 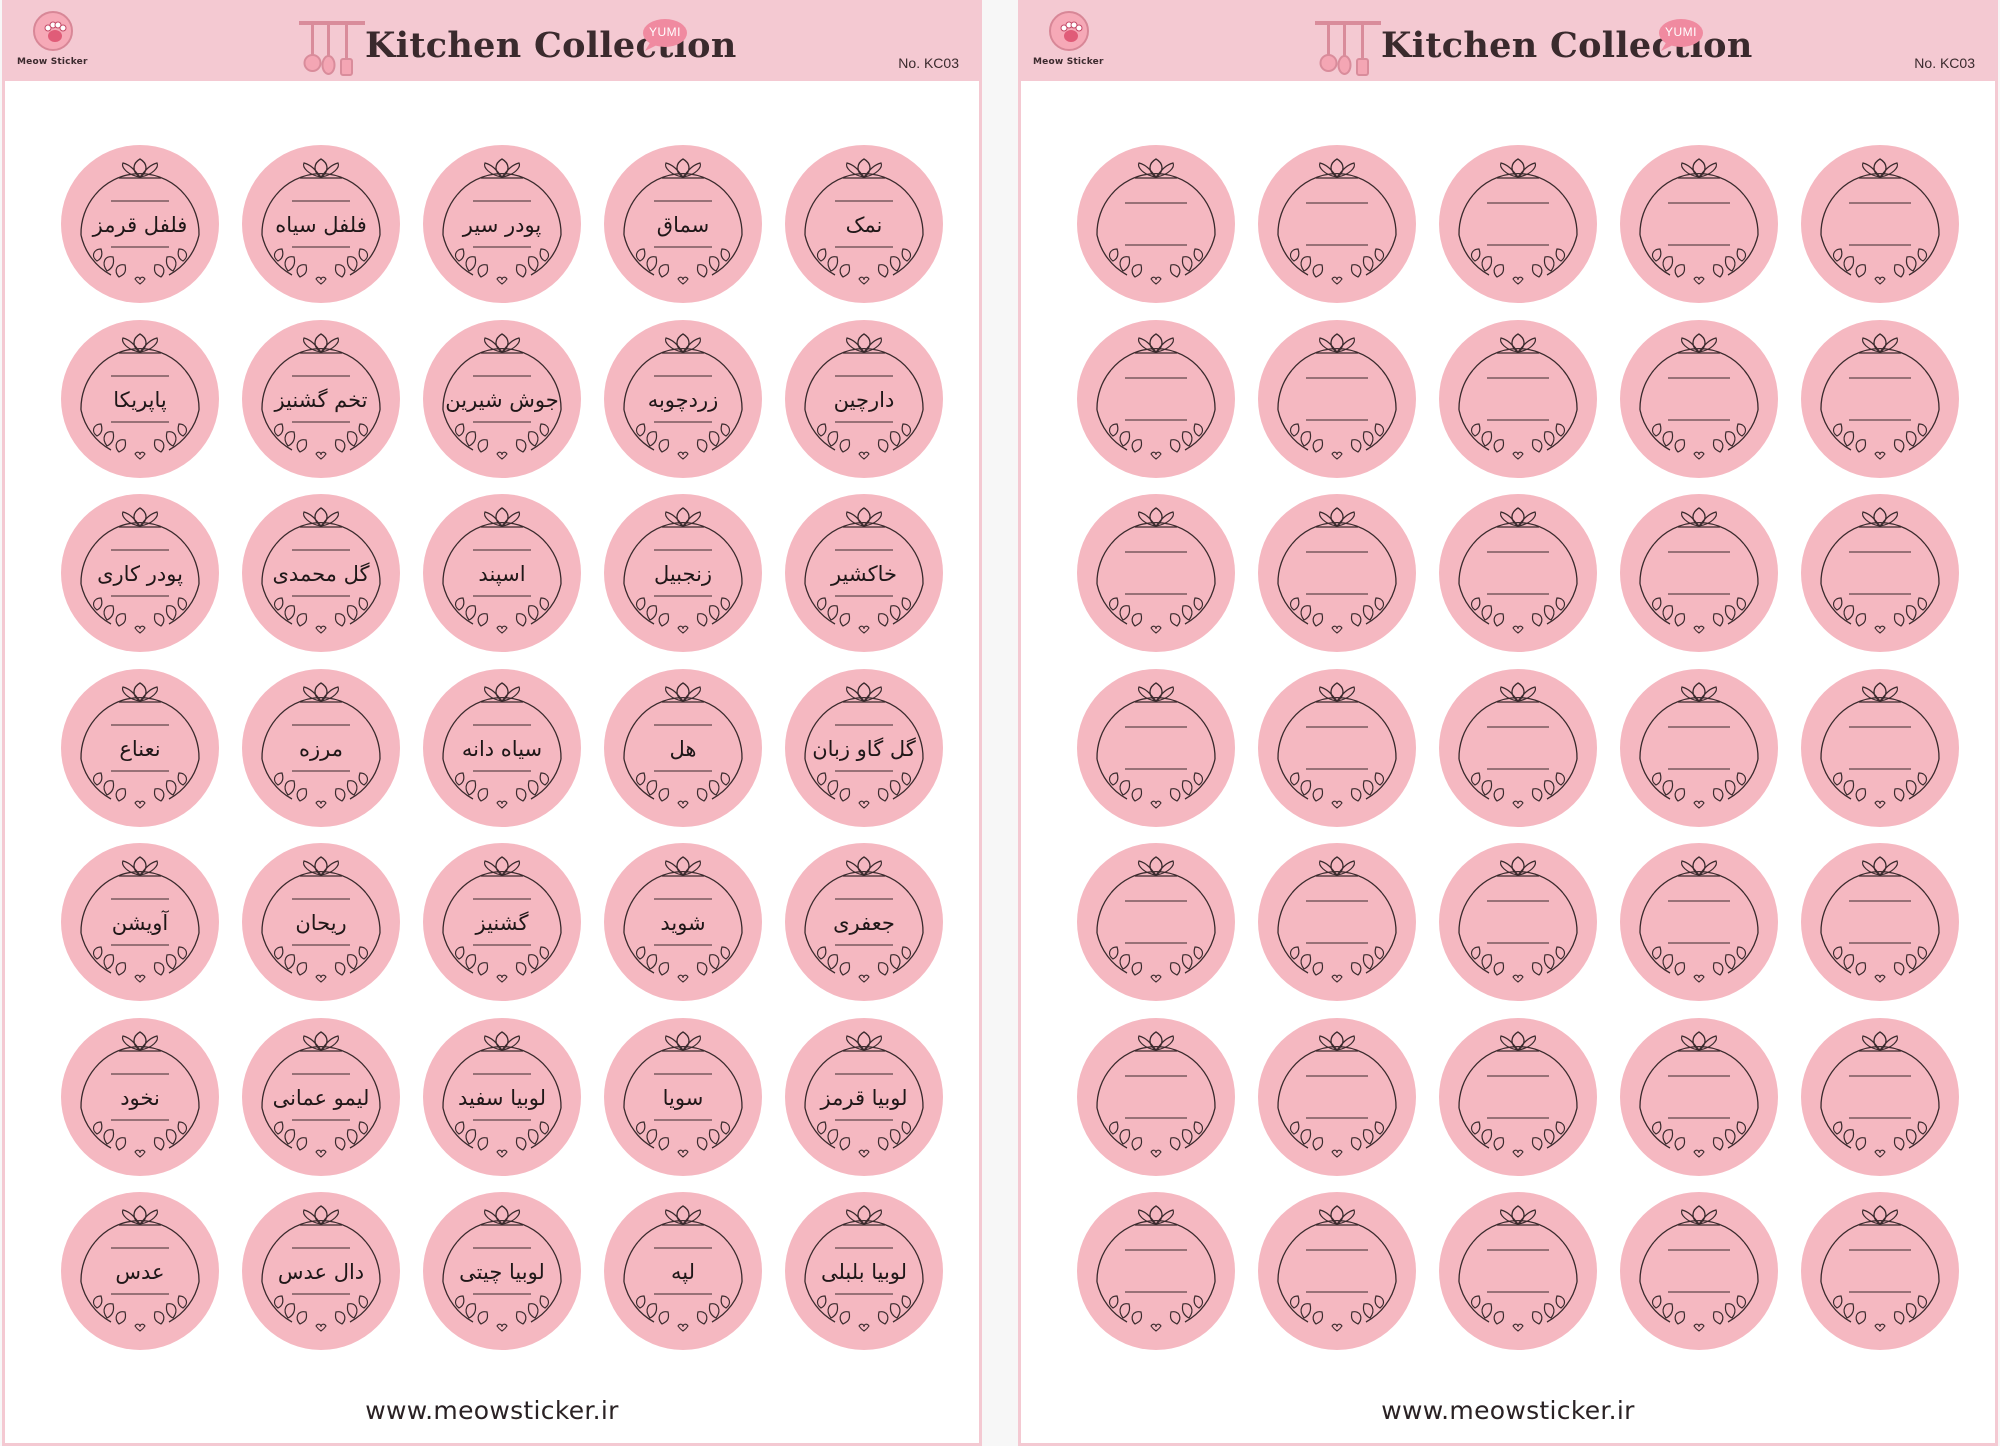 What do you see at coordinates (683, 923) in the screenshot?
I see `sticker-text: شوید` at bounding box center [683, 923].